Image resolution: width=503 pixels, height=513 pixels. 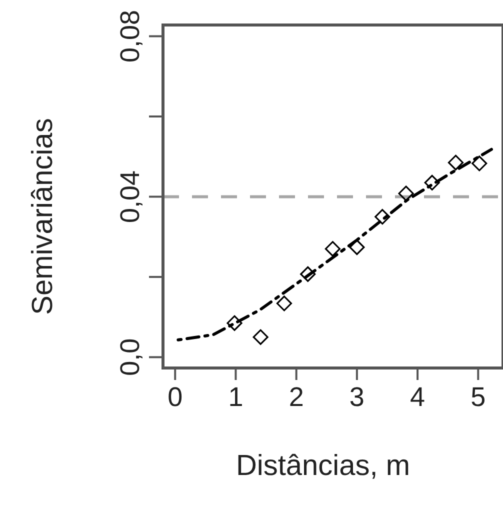 I want to click on y-tick-label: 0,04, so click(x=130, y=196).